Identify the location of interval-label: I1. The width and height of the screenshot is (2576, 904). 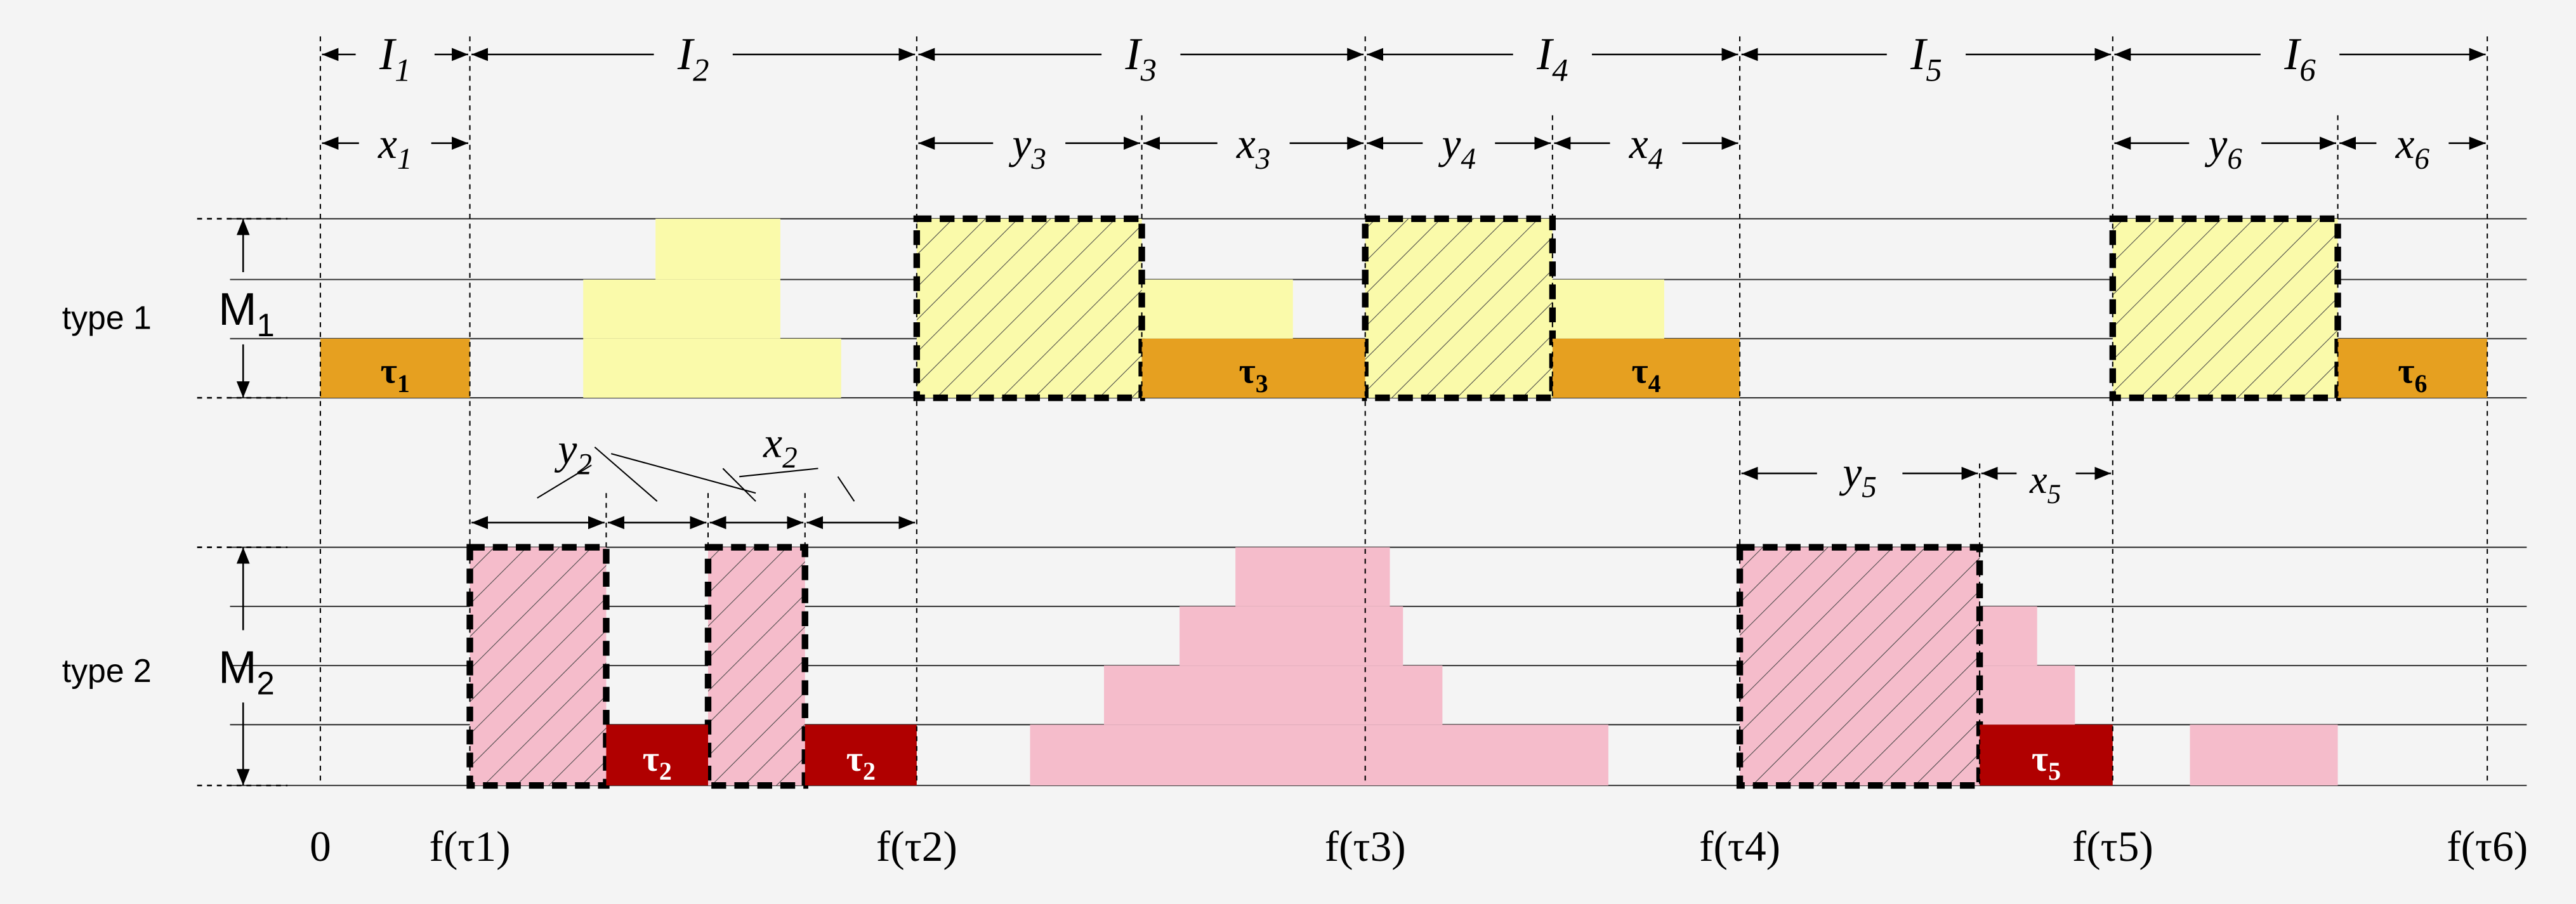
(395, 58).